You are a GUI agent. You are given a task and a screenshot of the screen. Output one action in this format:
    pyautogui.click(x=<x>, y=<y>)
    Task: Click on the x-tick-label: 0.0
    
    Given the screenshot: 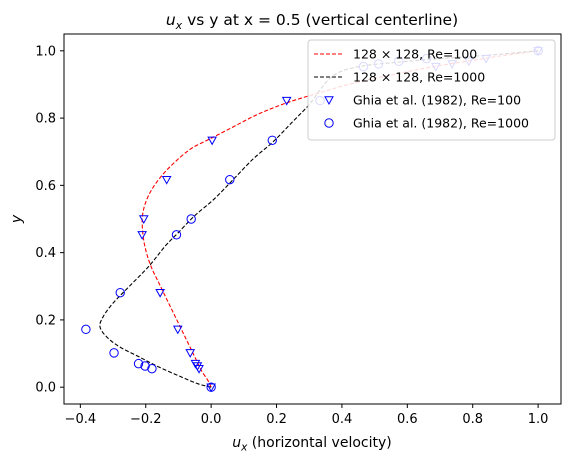 What is the action you would take?
    pyautogui.click(x=211, y=419)
    